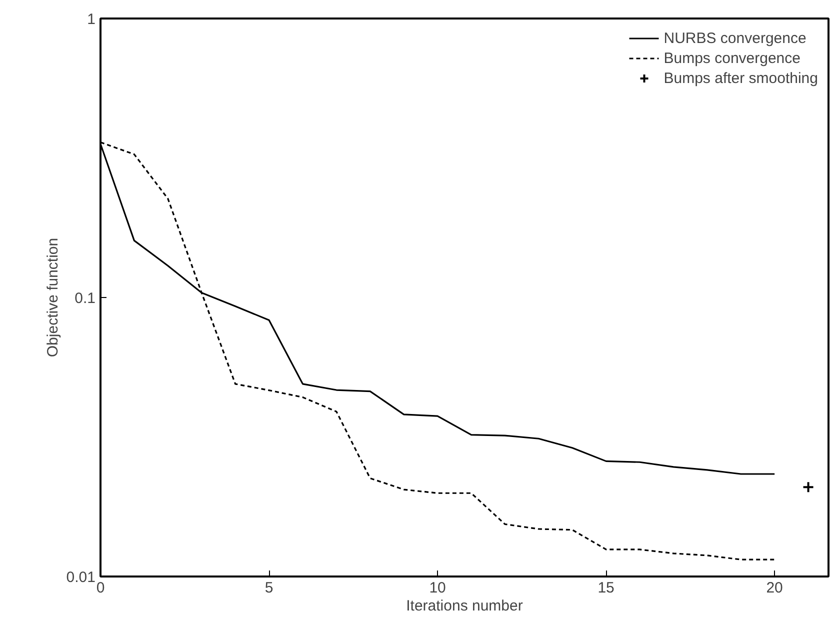  Describe the element at coordinates (606, 588) in the screenshot. I see `x-tick-label: 15` at that location.